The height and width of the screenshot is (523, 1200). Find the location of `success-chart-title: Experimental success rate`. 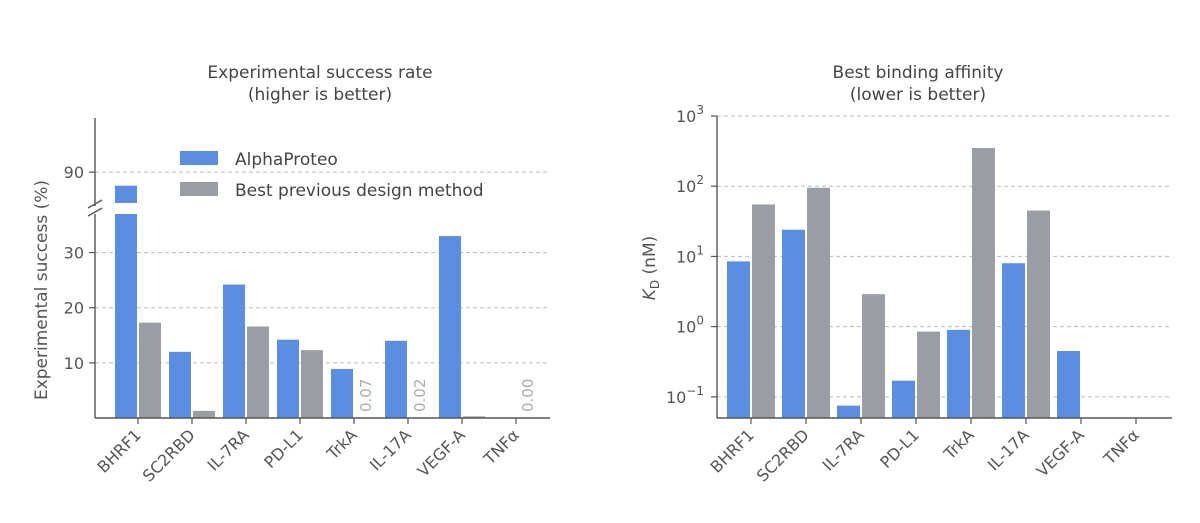

success-chart-title: Experimental success rate is located at coordinates (319, 73).